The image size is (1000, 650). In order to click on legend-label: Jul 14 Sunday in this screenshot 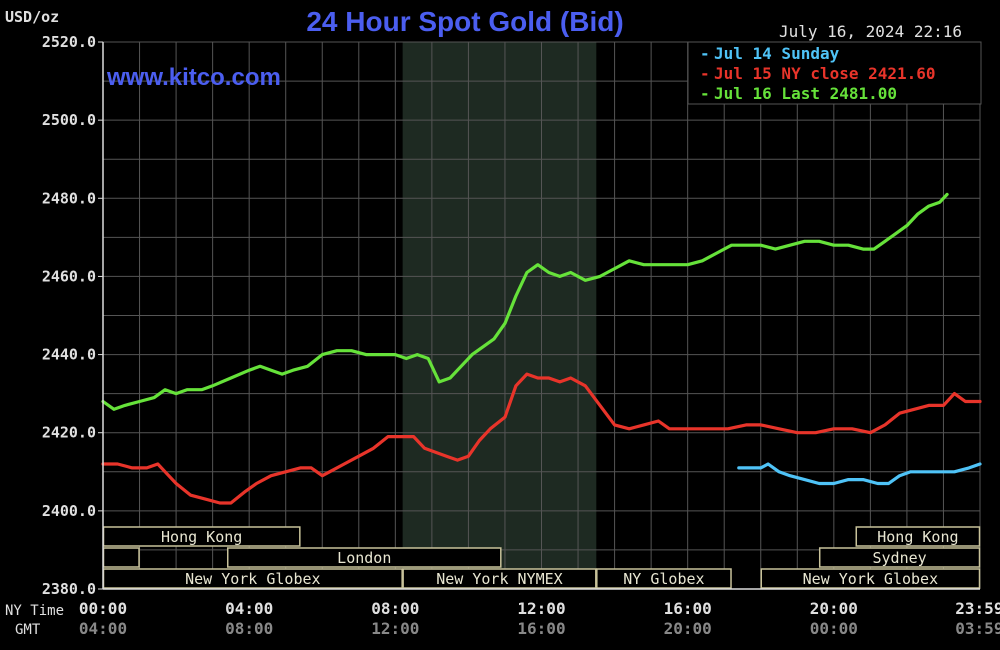, I will do `click(777, 53)`.